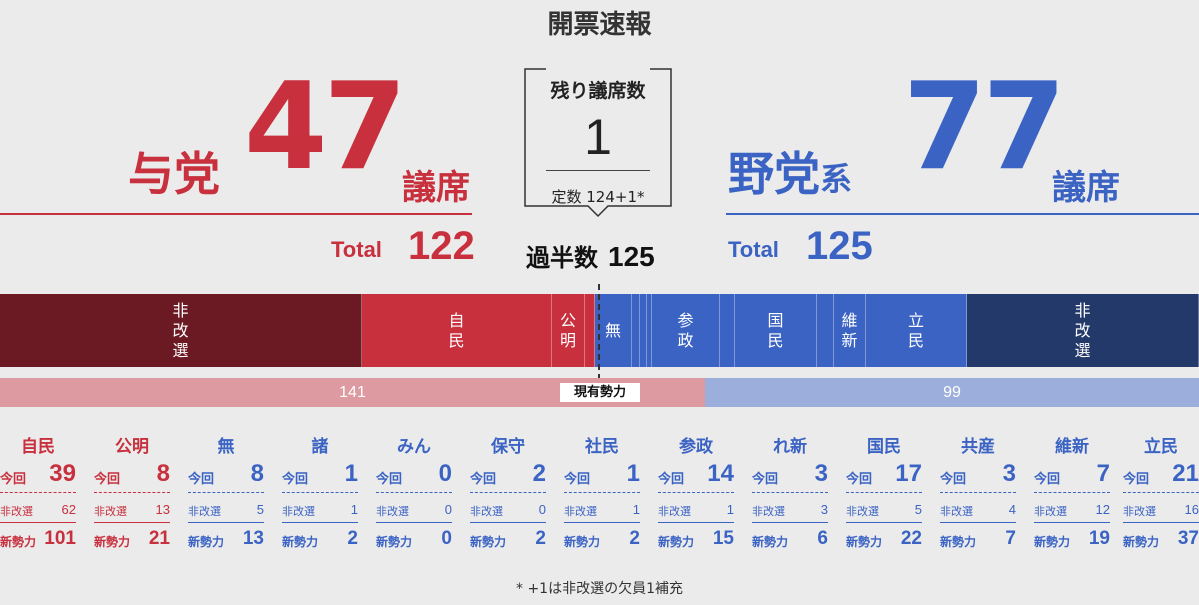 The height and width of the screenshot is (605, 1199). What do you see at coordinates (132, 447) in the screenshot?
I see `party-name: 公明` at bounding box center [132, 447].